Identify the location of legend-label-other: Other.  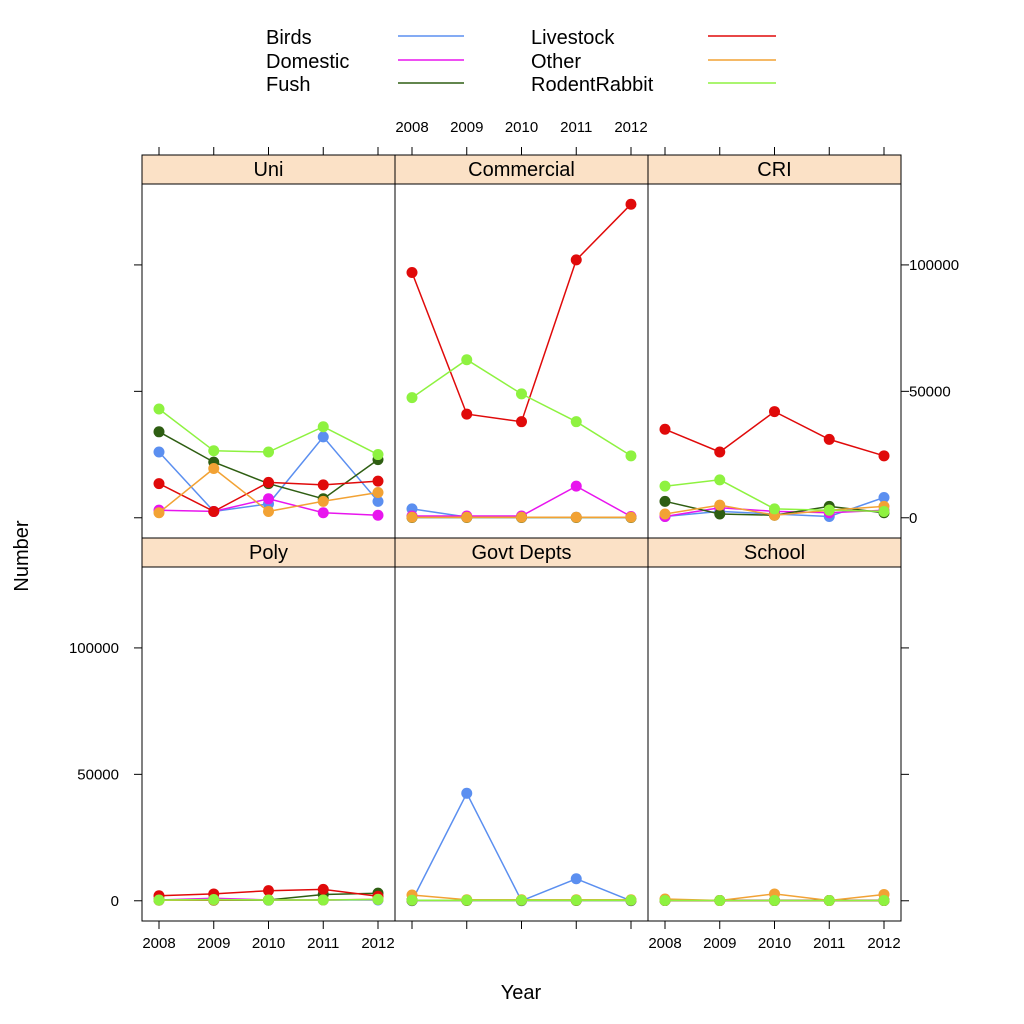
(556, 62).